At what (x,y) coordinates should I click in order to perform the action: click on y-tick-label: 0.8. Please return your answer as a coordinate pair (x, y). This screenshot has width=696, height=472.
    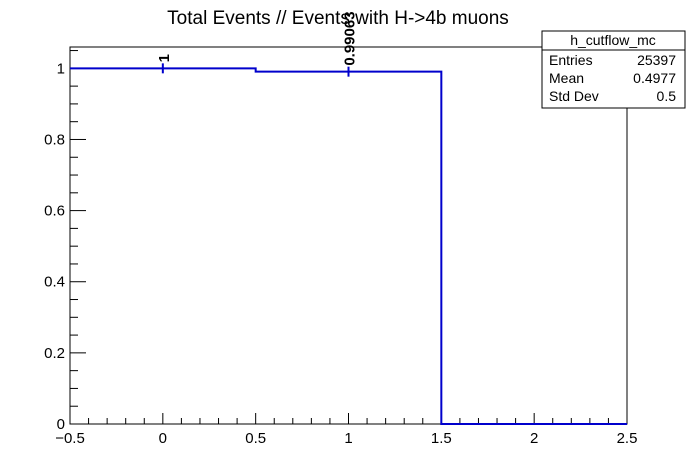
    Looking at the image, I should click on (54, 139).